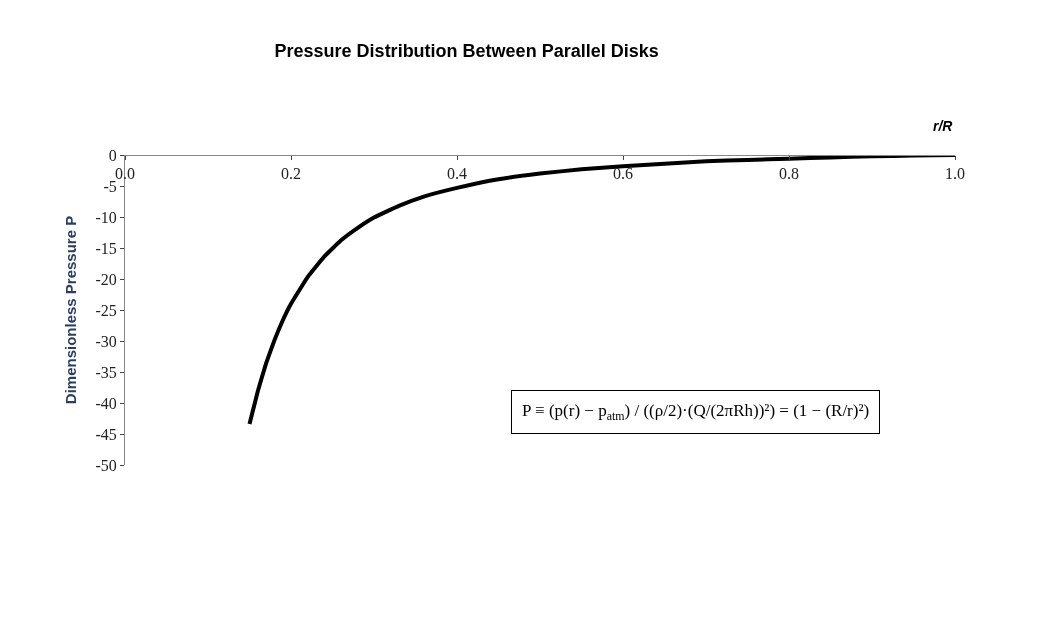 The image size is (1037, 639). Describe the element at coordinates (110, 186) in the screenshot. I see `y-tick-label: -5` at that location.